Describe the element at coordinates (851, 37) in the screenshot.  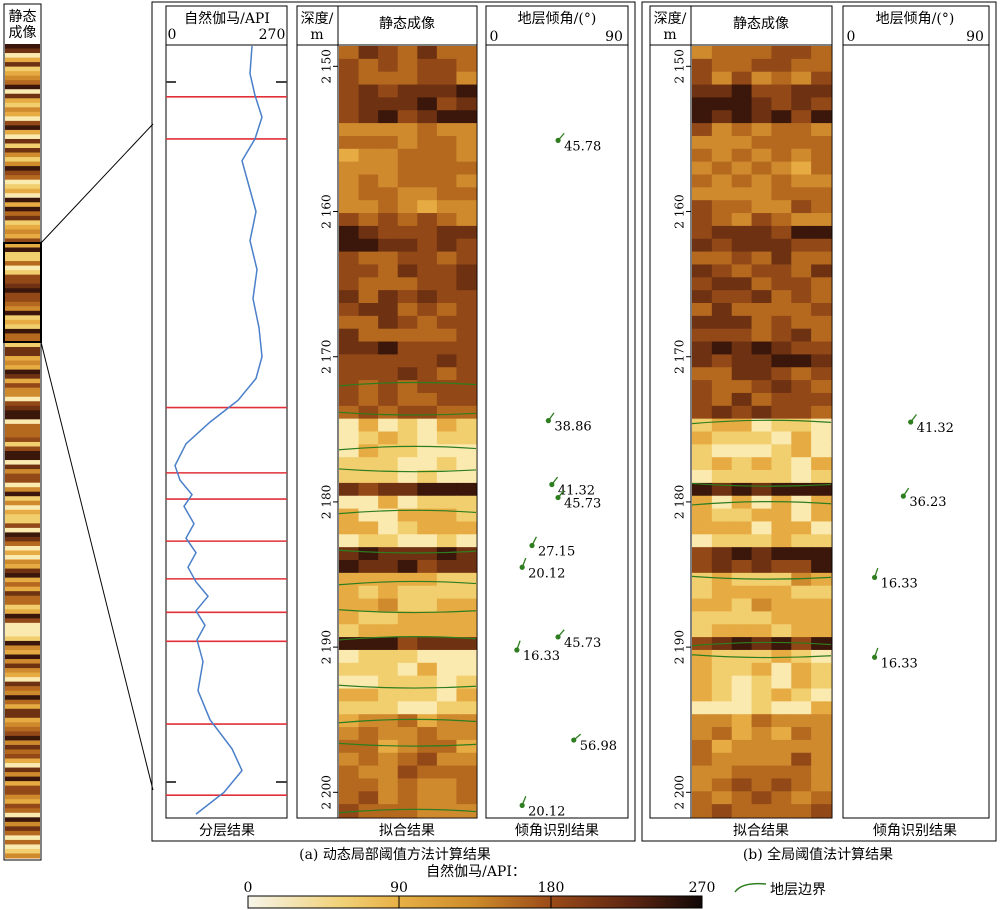
I see `dip-scale-min-b: 0` at that location.